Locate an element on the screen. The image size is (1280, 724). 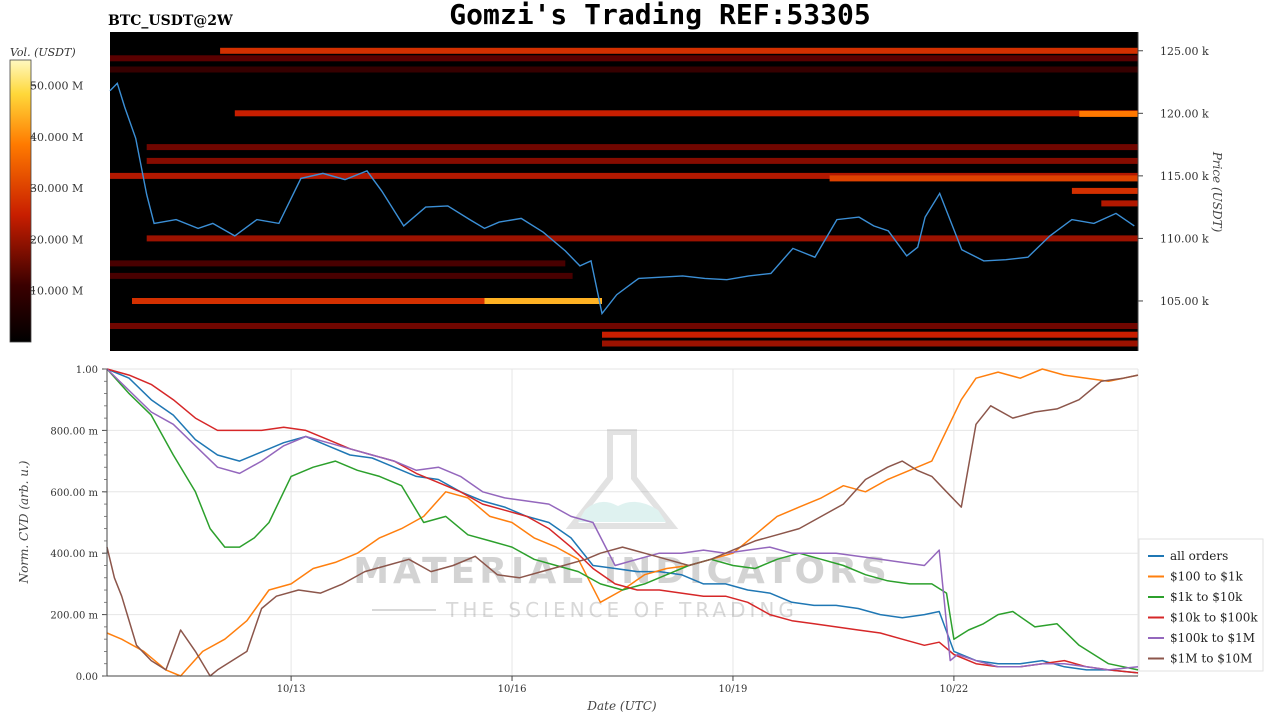
legend-label: all orders is located at coordinates (1199, 556).